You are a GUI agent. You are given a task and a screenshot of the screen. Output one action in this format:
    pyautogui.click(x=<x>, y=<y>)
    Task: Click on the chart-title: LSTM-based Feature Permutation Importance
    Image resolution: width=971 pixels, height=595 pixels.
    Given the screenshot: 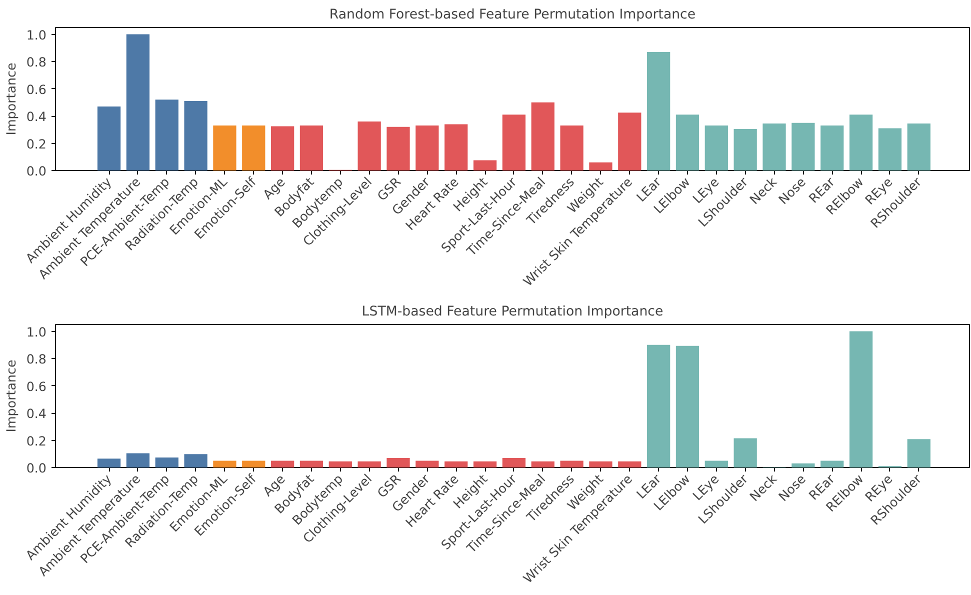 What is the action you would take?
    pyautogui.click(x=513, y=312)
    